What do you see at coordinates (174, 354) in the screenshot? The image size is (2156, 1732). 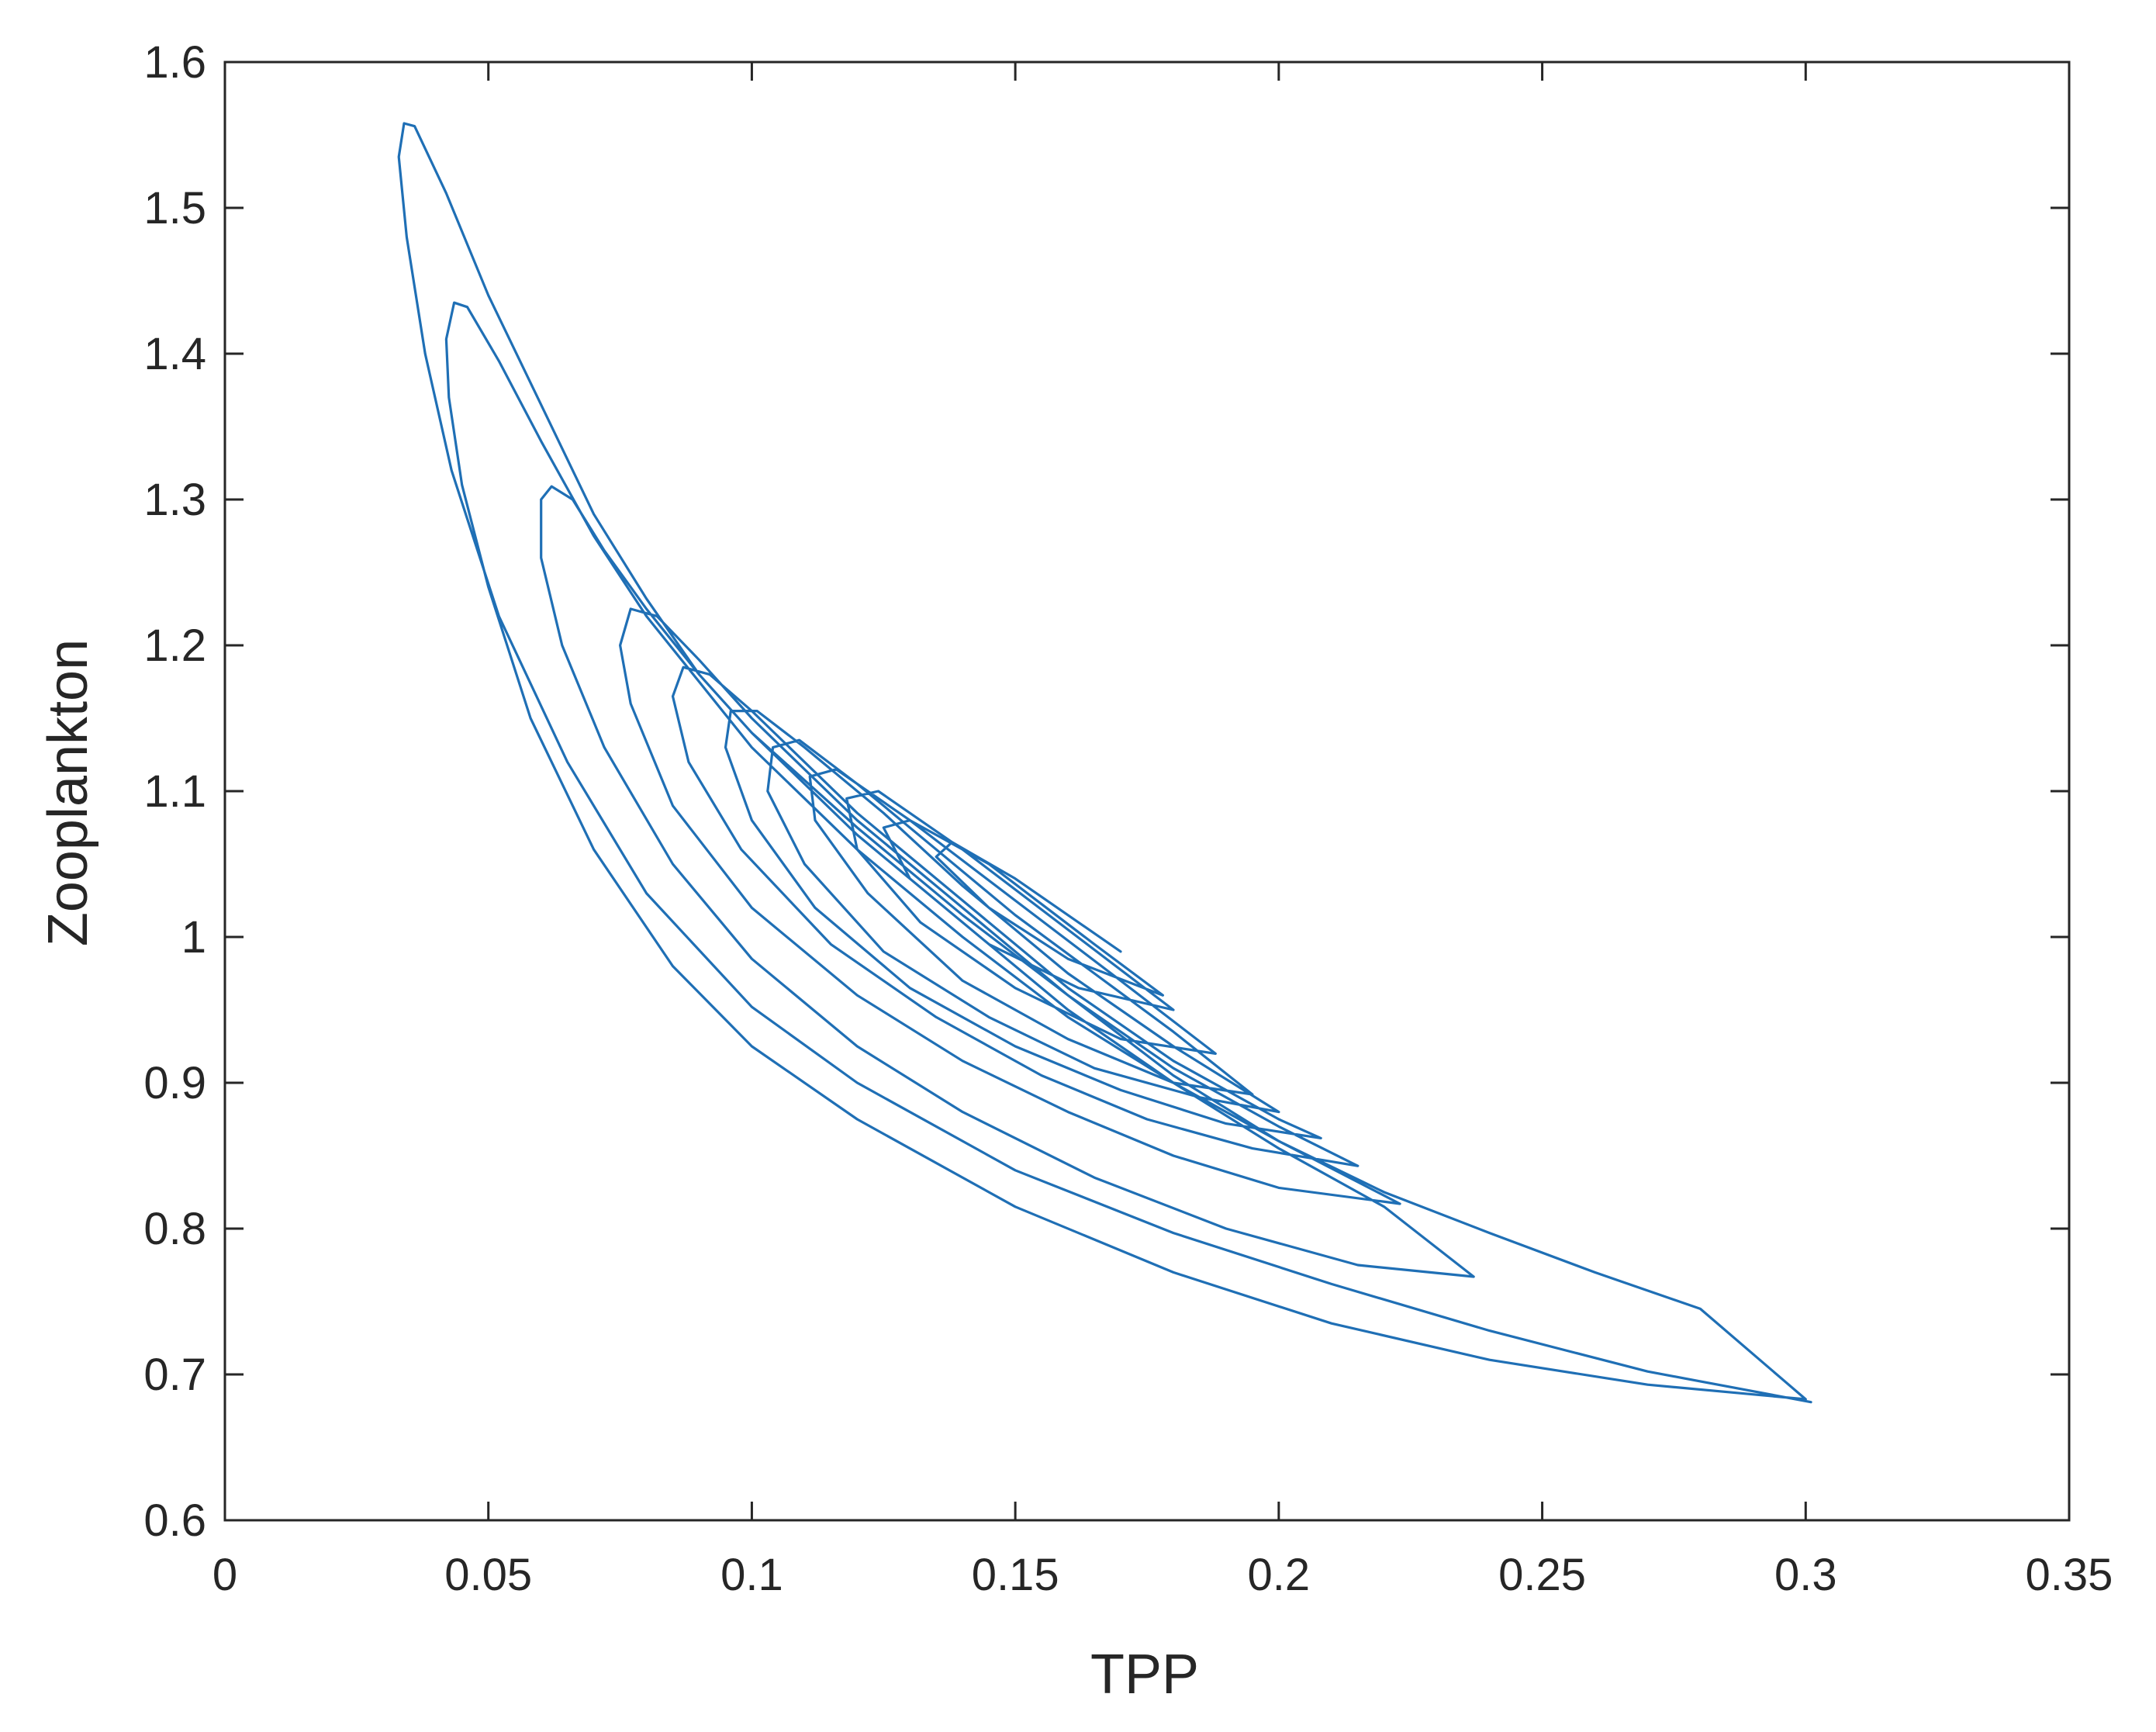 I see `y-tick-label: 1.4` at bounding box center [174, 354].